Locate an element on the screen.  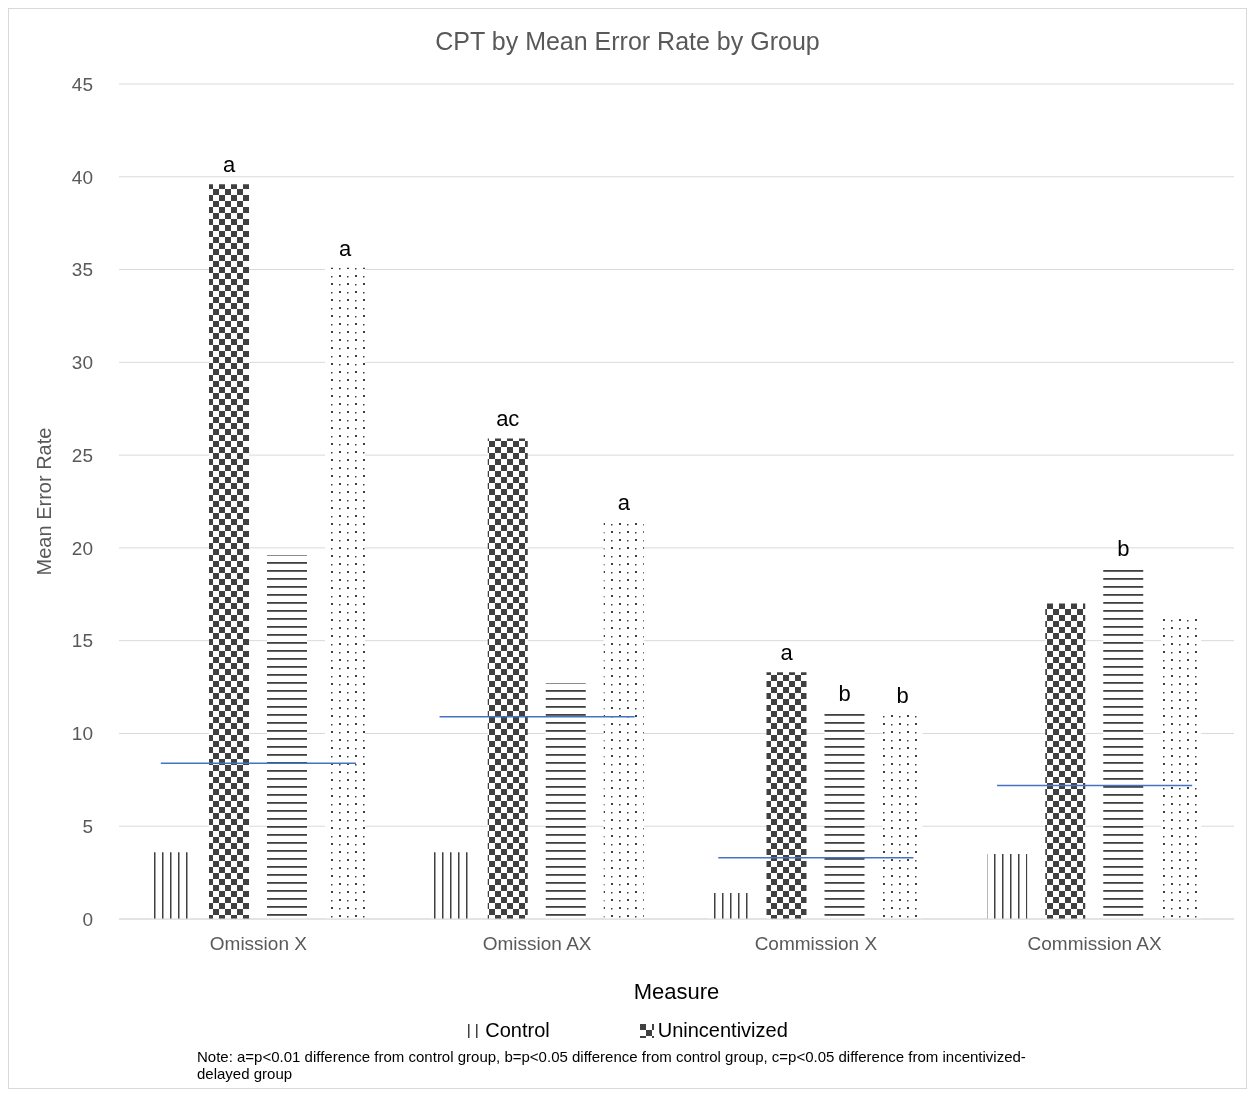
y-tick-label: 10 is located at coordinates (82, 734).